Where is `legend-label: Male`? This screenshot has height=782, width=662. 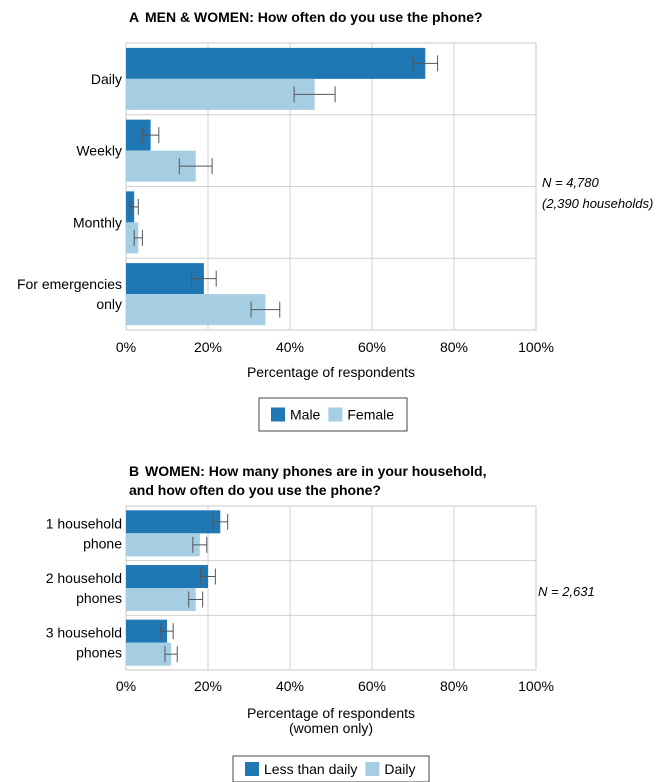 legend-label: Male is located at coordinates (305, 415).